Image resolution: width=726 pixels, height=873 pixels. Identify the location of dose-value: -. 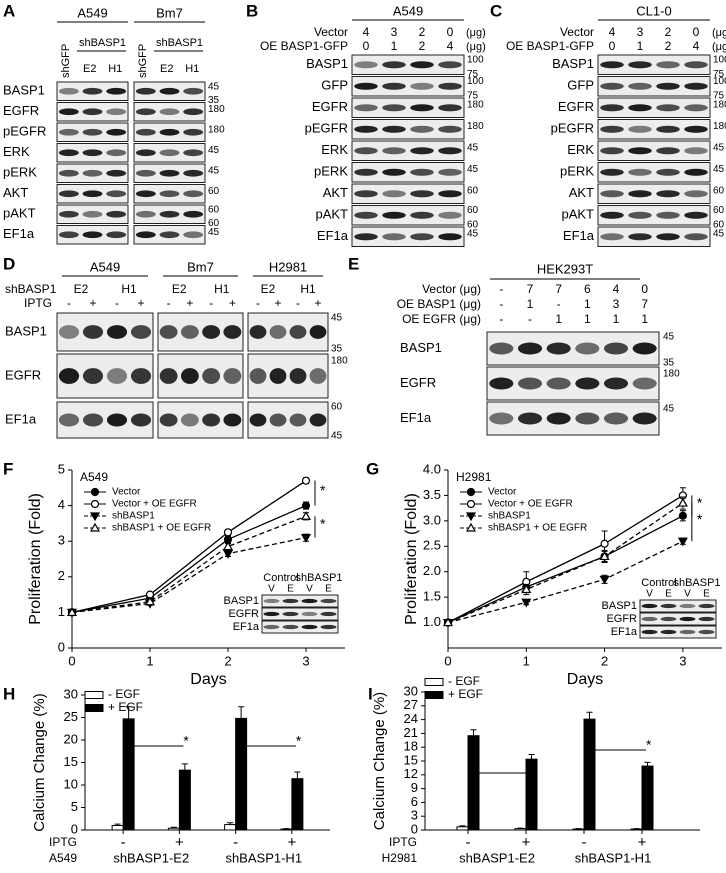
(501, 289).